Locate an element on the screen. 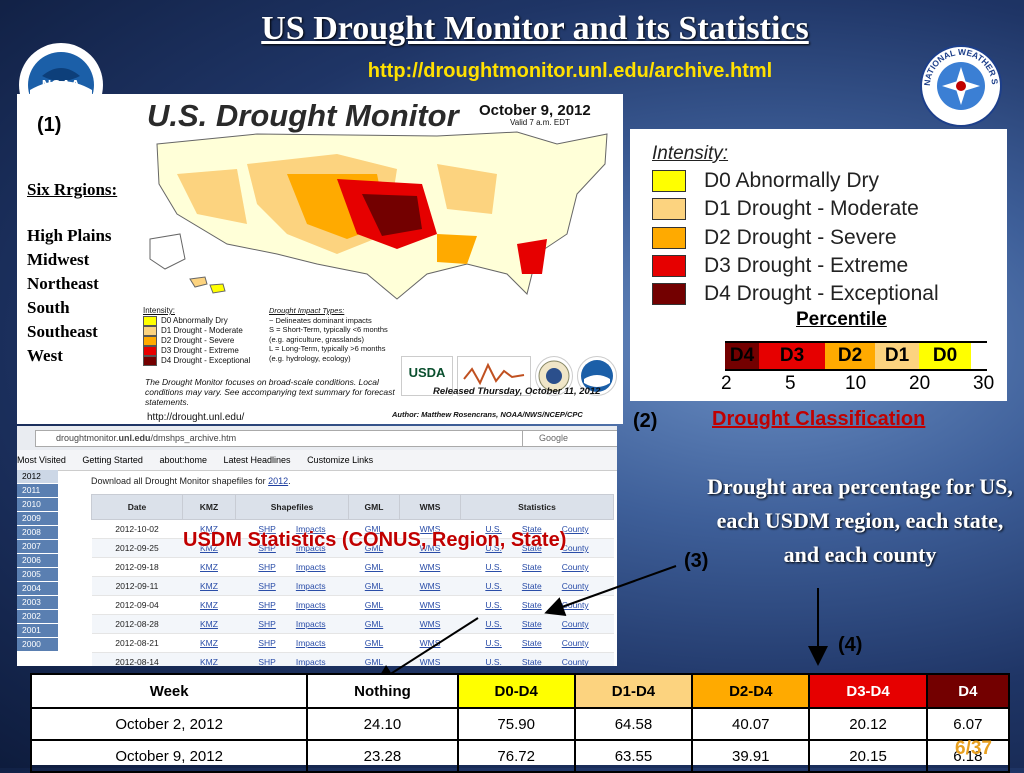 The width and height of the screenshot is (1024, 773). link-cell: WMS is located at coordinates (430, 605).